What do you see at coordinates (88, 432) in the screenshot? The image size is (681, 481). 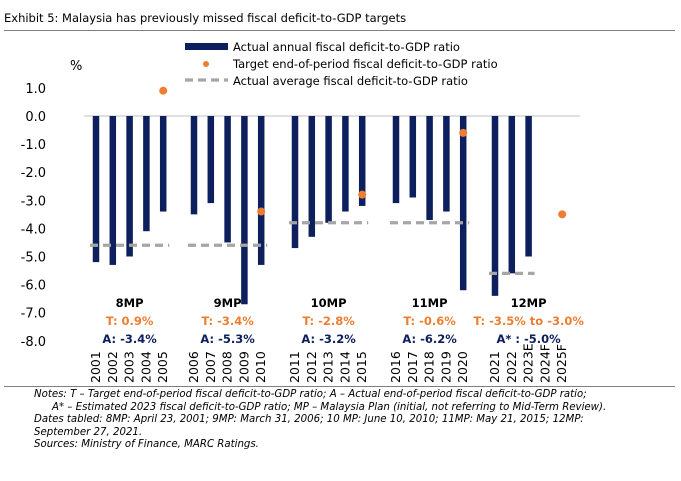 I see `note-line: September 27, 2021.` at bounding box center [88, 432].